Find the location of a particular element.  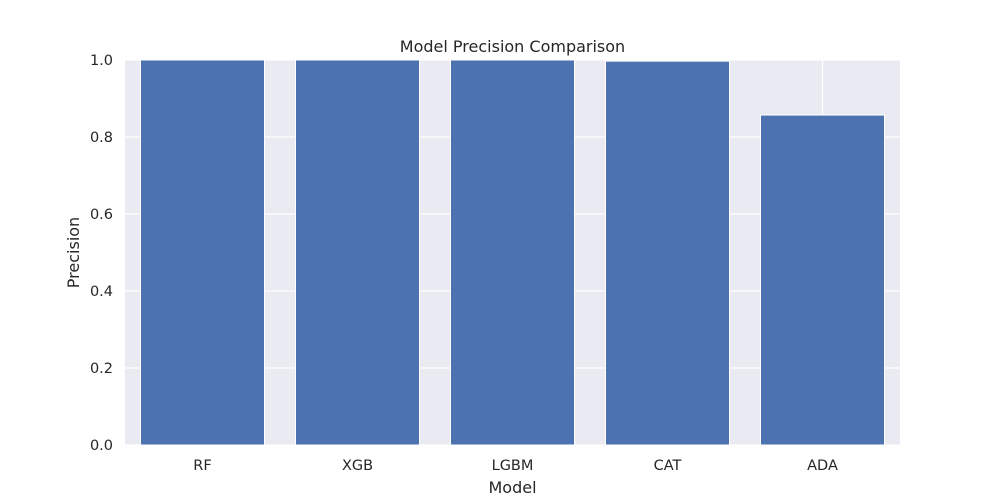

bar-xgb is located at coordinates (357, 252).